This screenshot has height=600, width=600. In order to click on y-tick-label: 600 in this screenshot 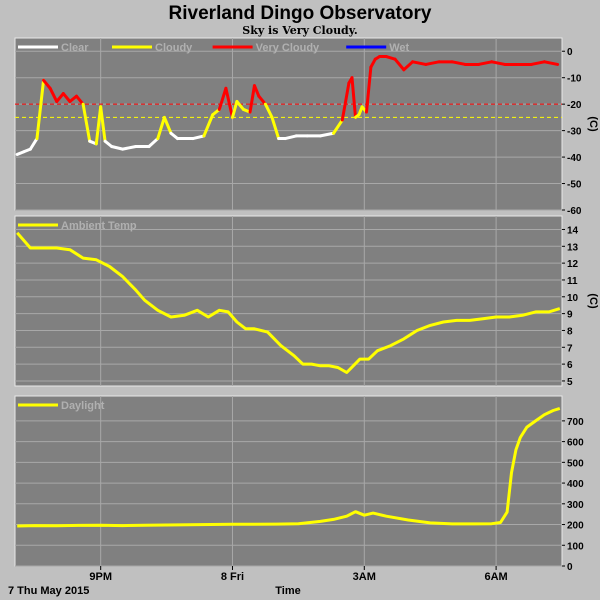, I will do `click(575, 443)`.